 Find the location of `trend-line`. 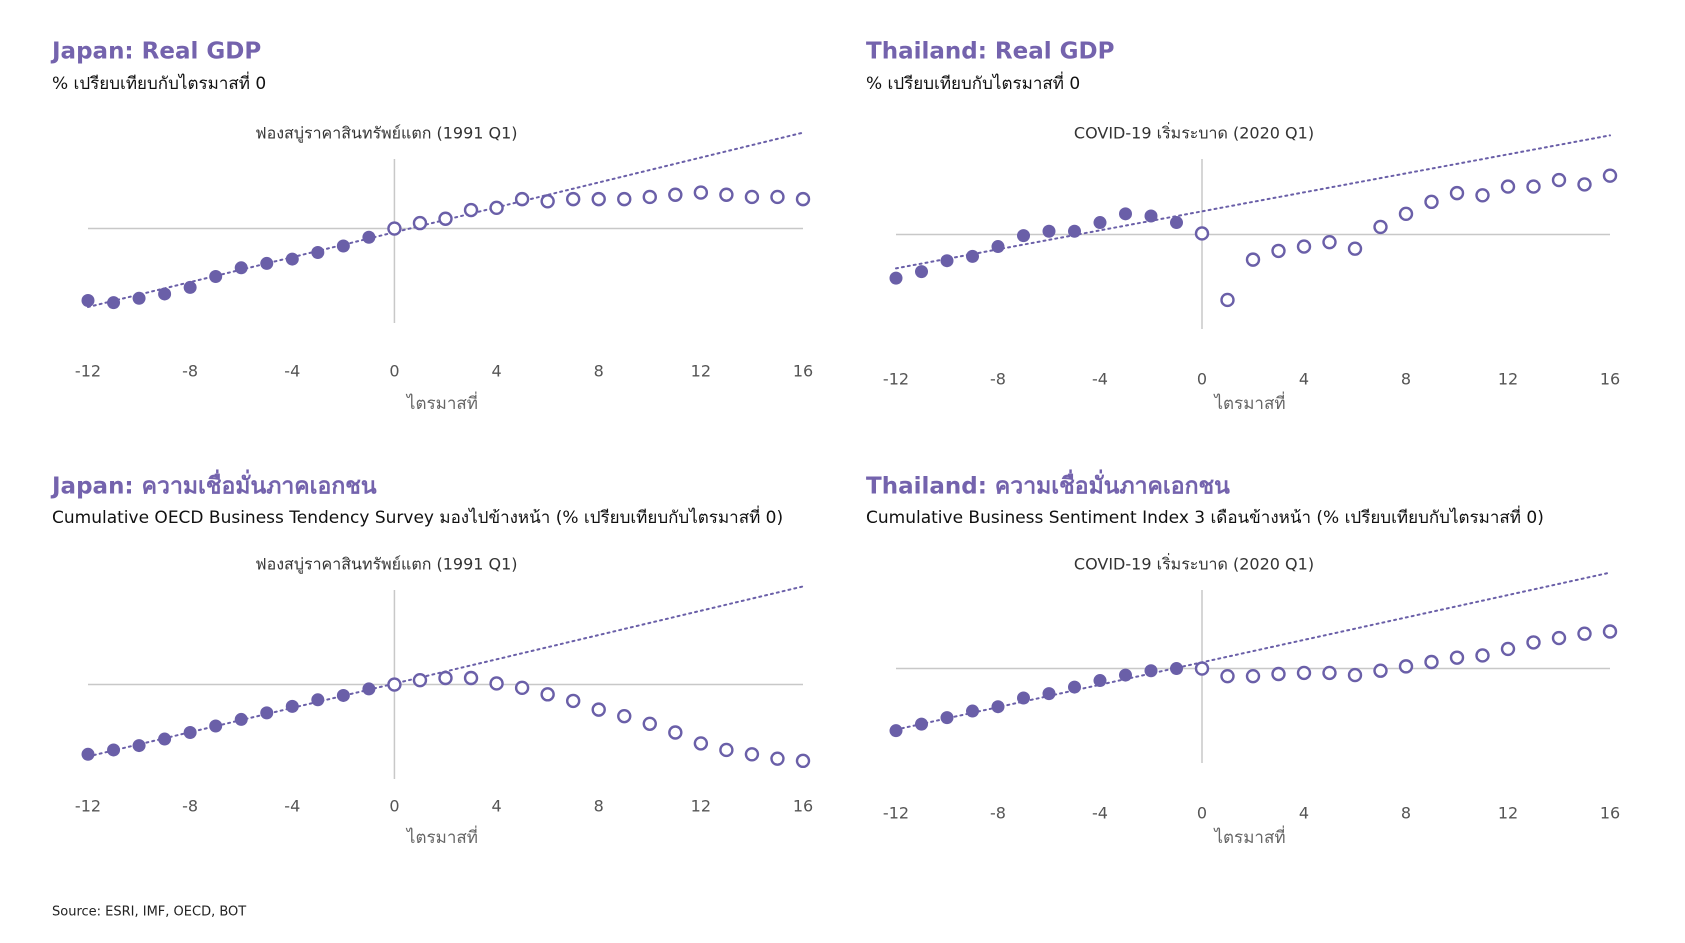

trend-line is located at coordinates (1253, 651).